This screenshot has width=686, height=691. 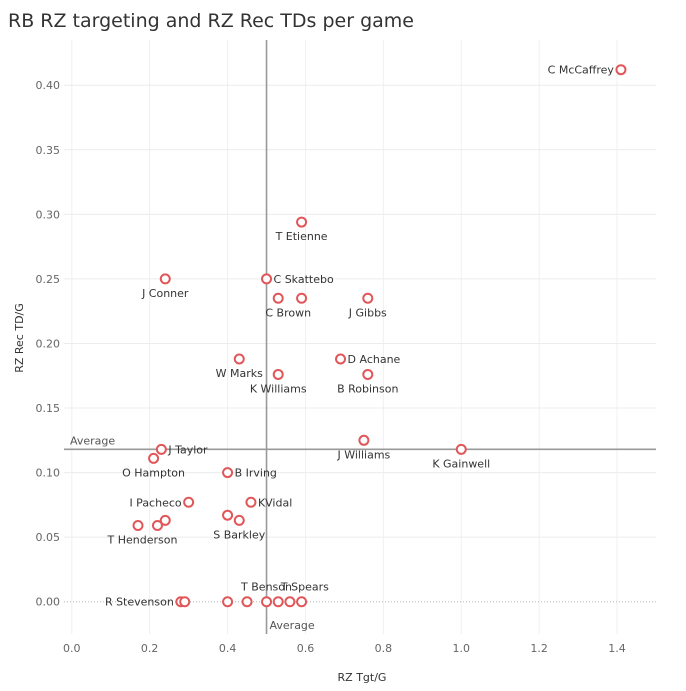 I want to click on point-label: J Conner, so click(x=165, y=293).